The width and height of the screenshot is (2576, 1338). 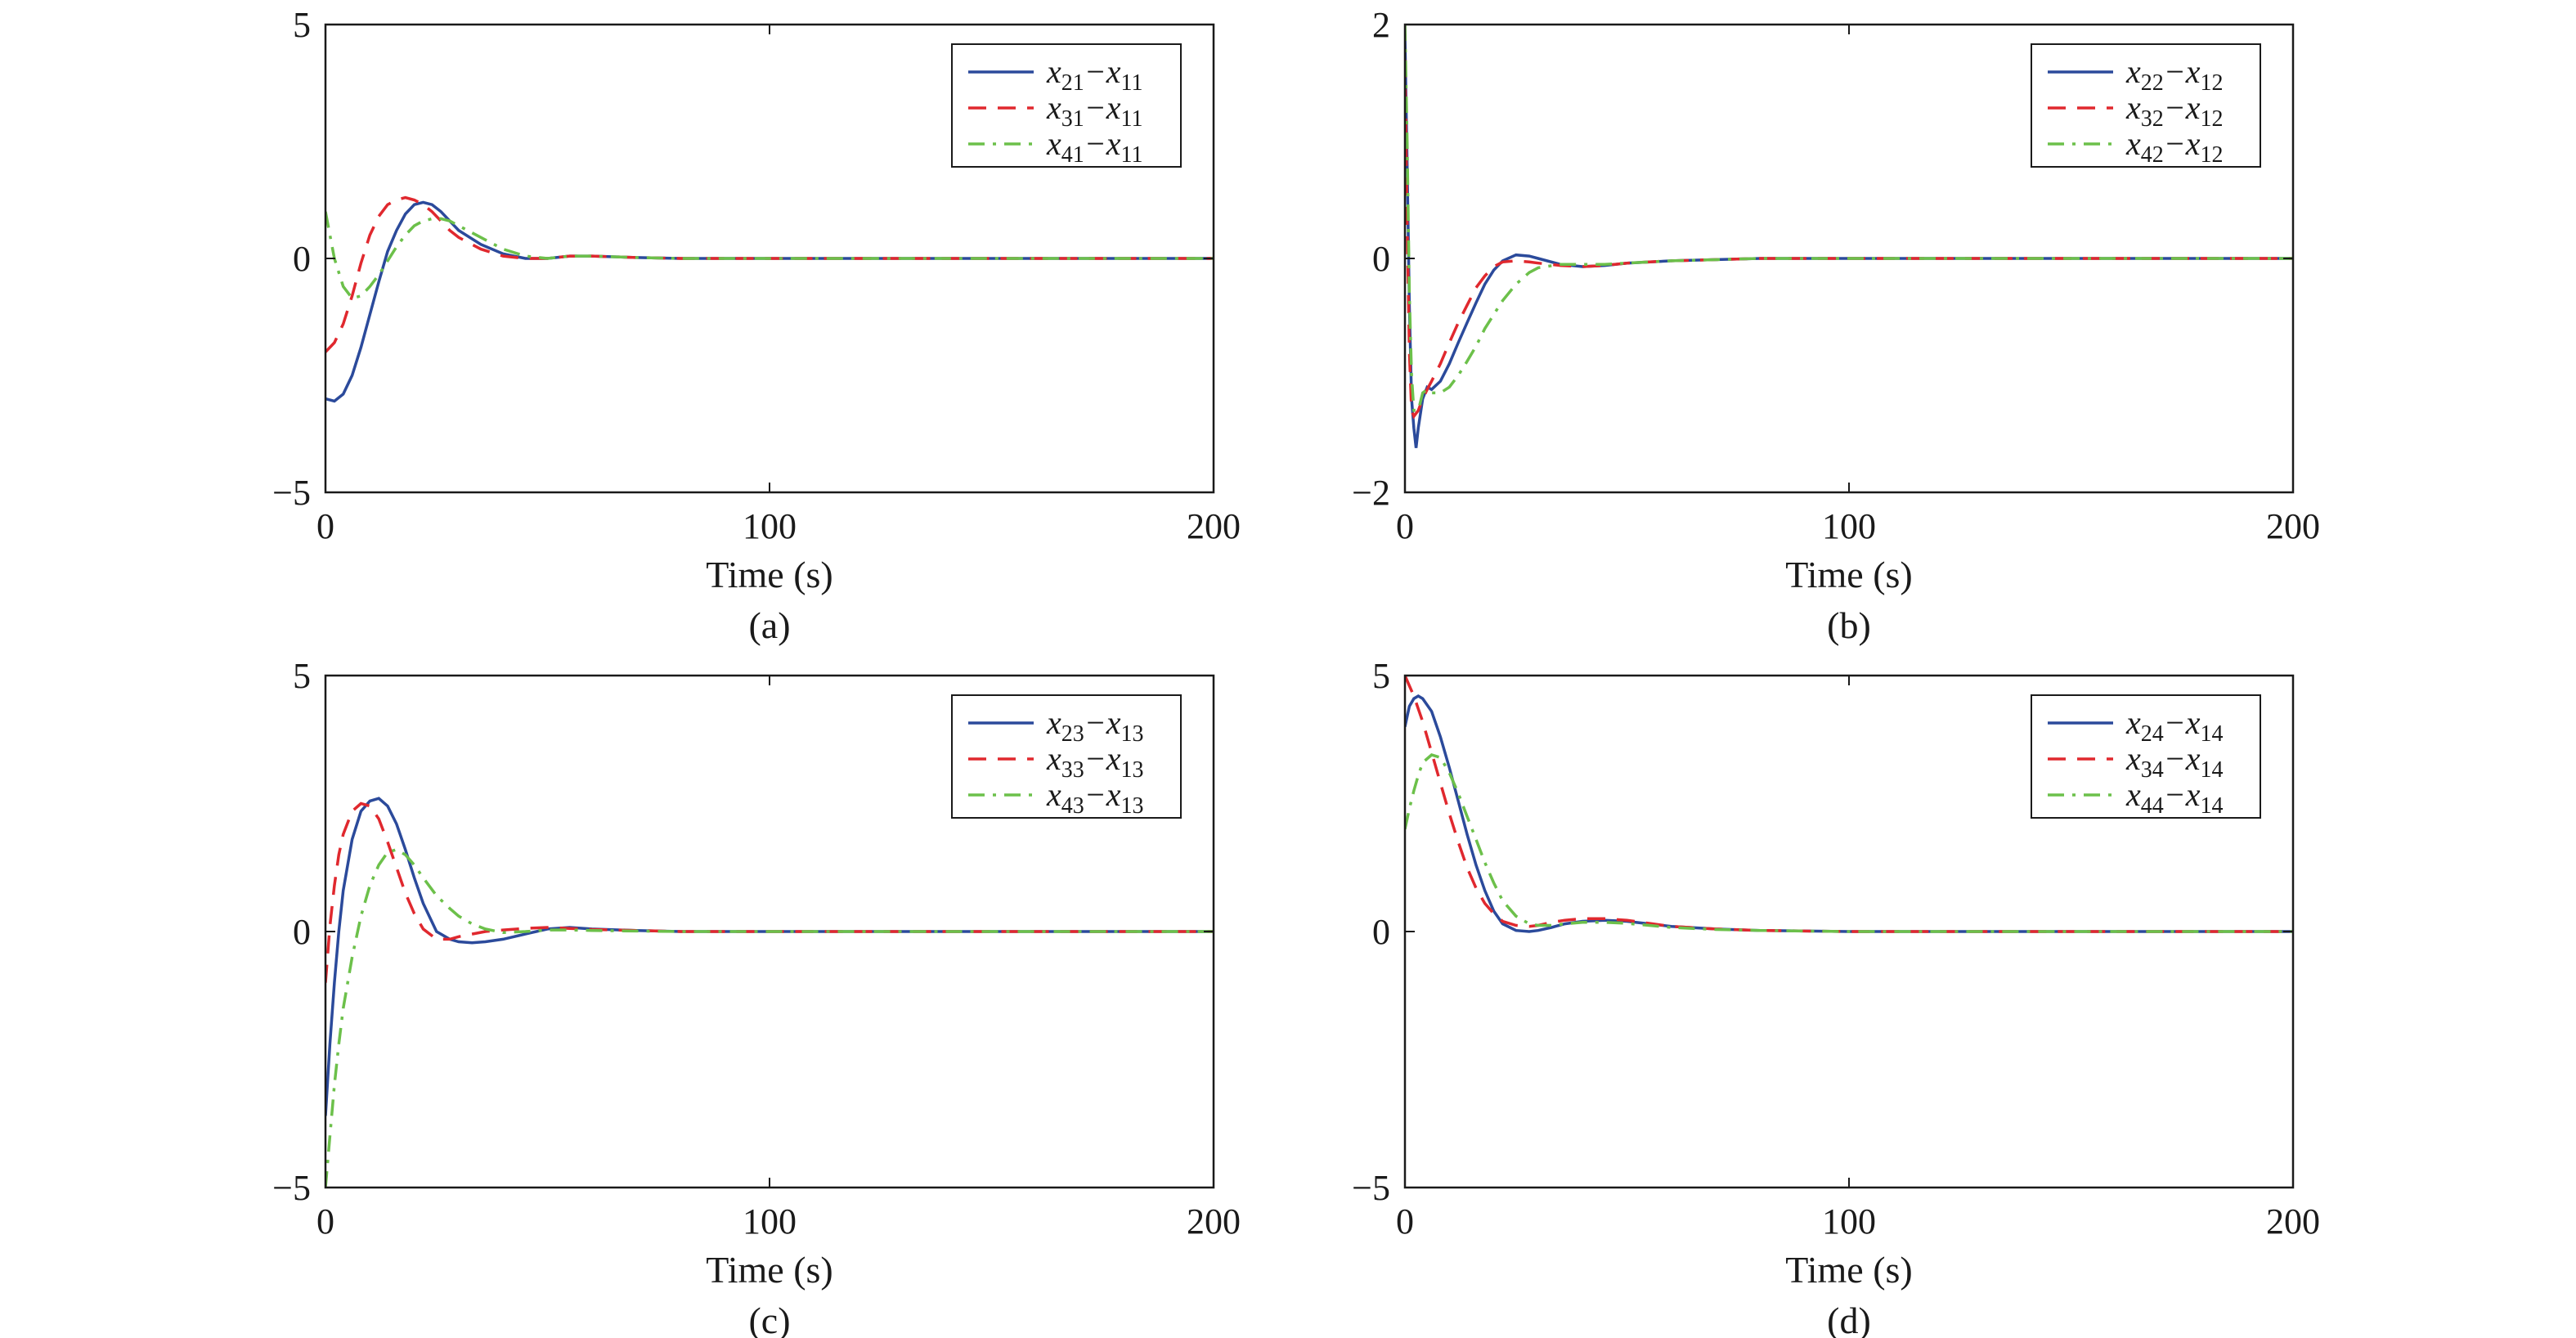 What do you see at coordinates (2174, 761) in the screenshot?
I see `legend-entry: x34−x14` at bounding box center [2174, 761].